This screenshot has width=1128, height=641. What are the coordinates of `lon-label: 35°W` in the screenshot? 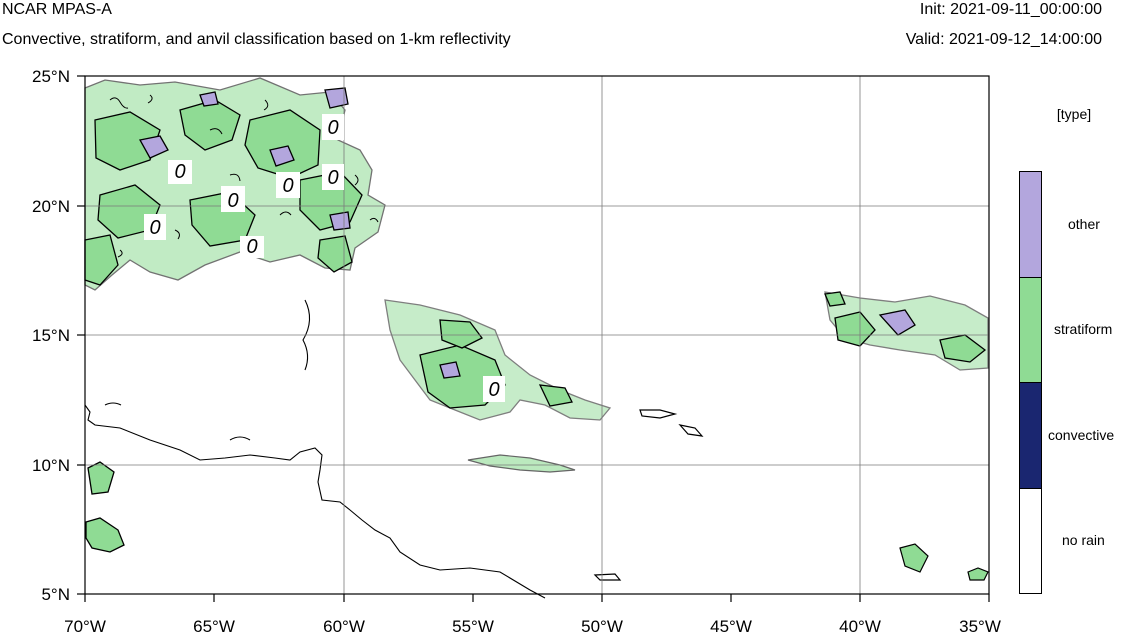 It's located at (980, 626).